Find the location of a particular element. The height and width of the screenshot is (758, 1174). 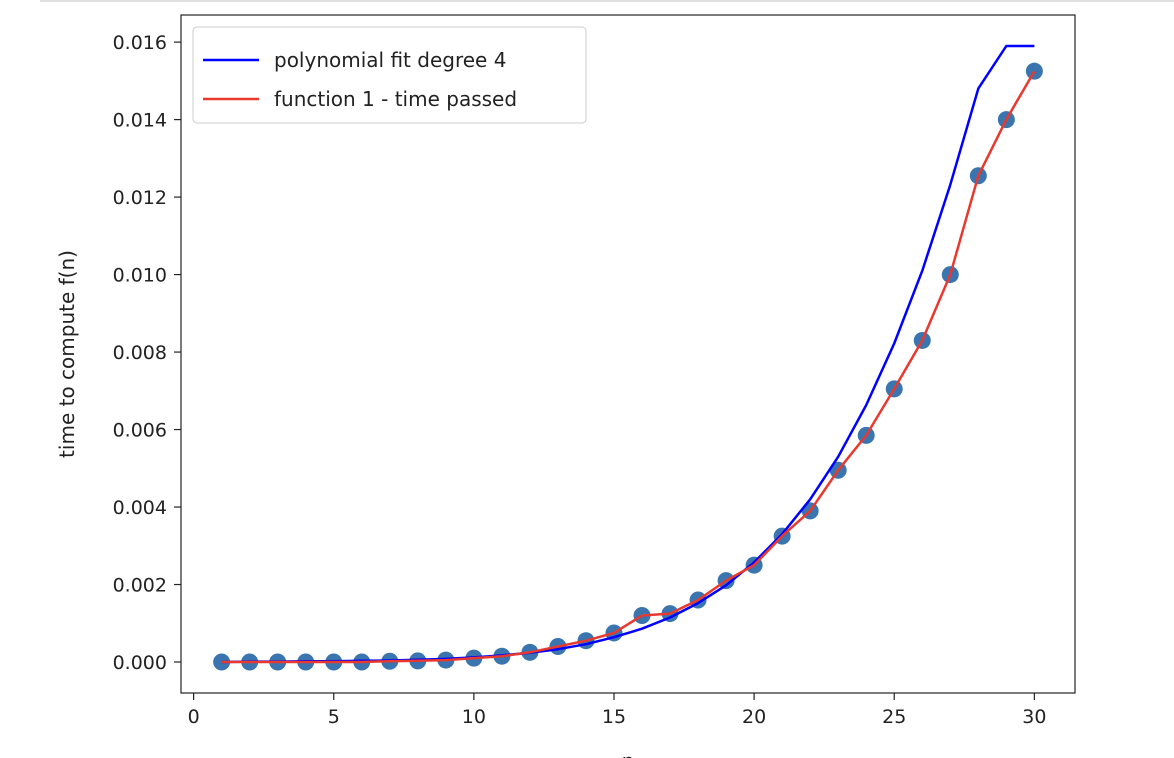

data-point is located at coordinates (1034, 71).